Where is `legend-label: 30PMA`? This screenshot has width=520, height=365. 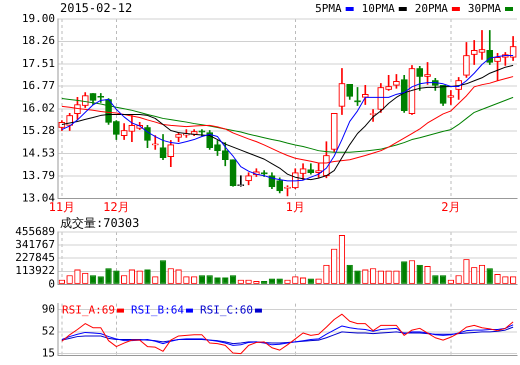
legend-label: 30PMA is located at coordinates (485, 8).